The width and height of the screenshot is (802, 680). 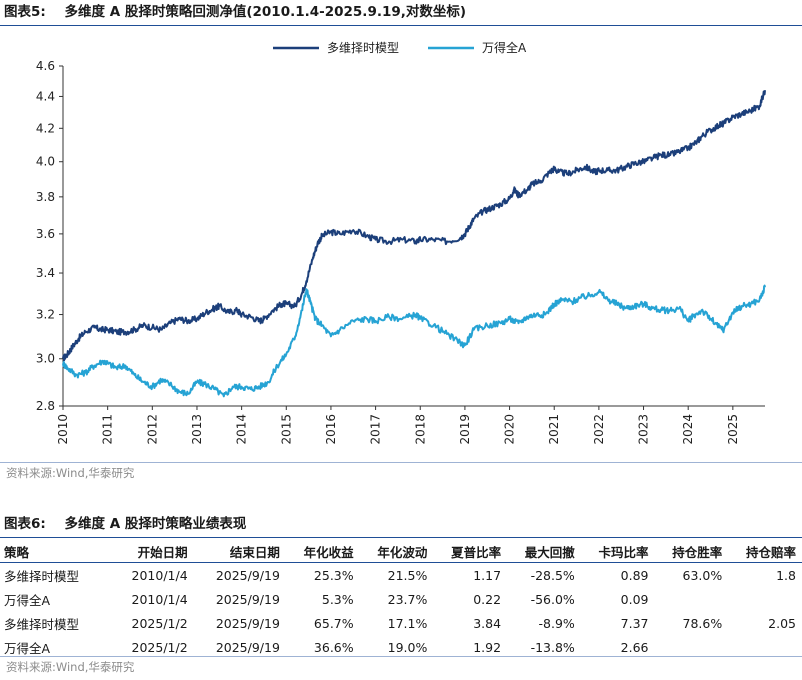 I want to click on table-header-cell: 持仓赔率, so click(x=765, y=551).